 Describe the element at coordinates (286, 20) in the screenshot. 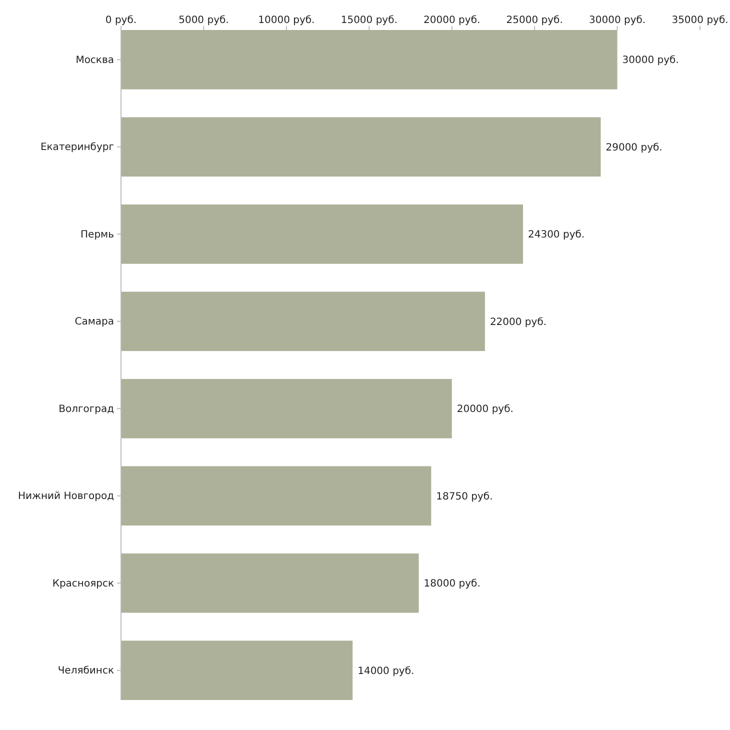

I see `x-tick-label: 10000 руб.` at that location.